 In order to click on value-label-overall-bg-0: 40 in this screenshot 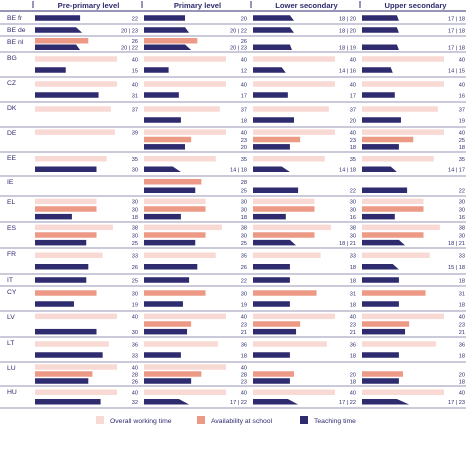, I will do `click(135, 60)`.